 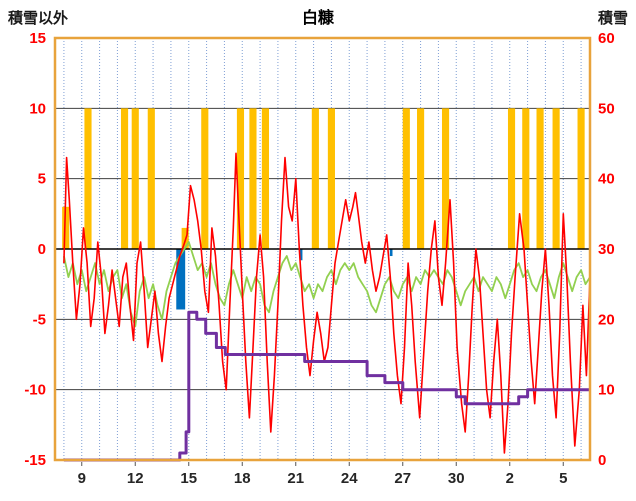 What do you see at coordinates (606, 249) in the screenshot?
I see `right-tick-label: 30` at bounding box center [606, 249].